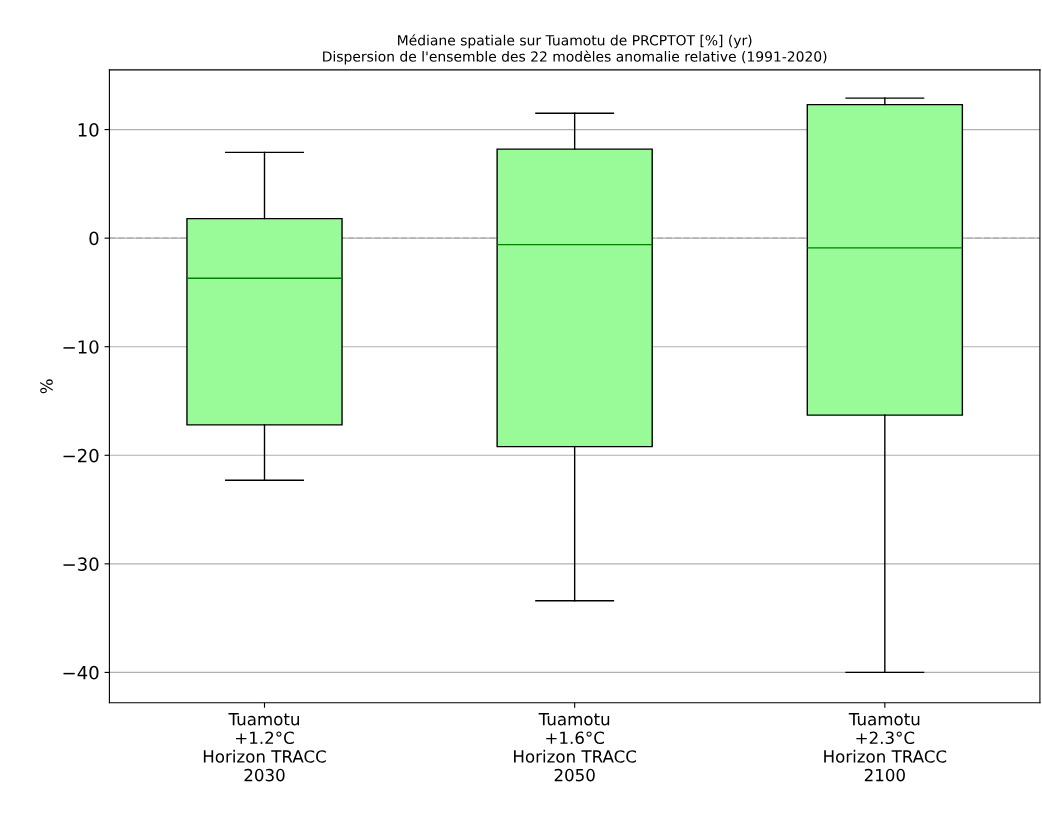  Describe the element at coordinates (575, 747) in the screenshot. I see `x-tick-label: Tuamotu +1.6°C Horizon TRACC 2050` at that location.